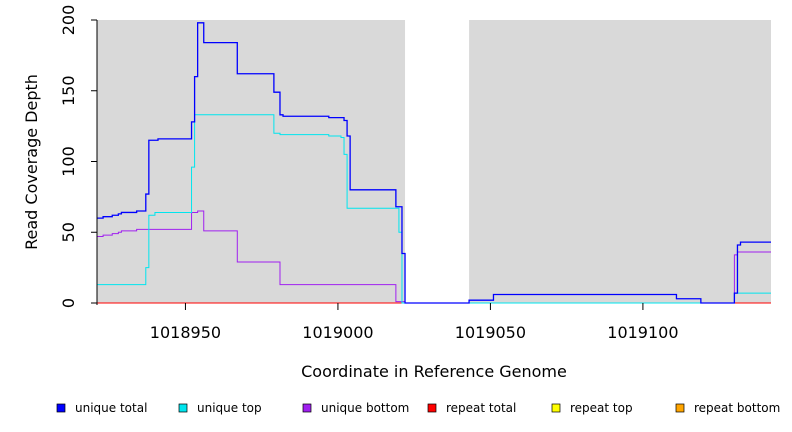 The width and height of the screenshot is (792, 432). What do you see at coordinates (434, 371) in the screenshot?
I see `x-axis-title: Coordinate in Reference Genome` at bounding box center [434, 371].